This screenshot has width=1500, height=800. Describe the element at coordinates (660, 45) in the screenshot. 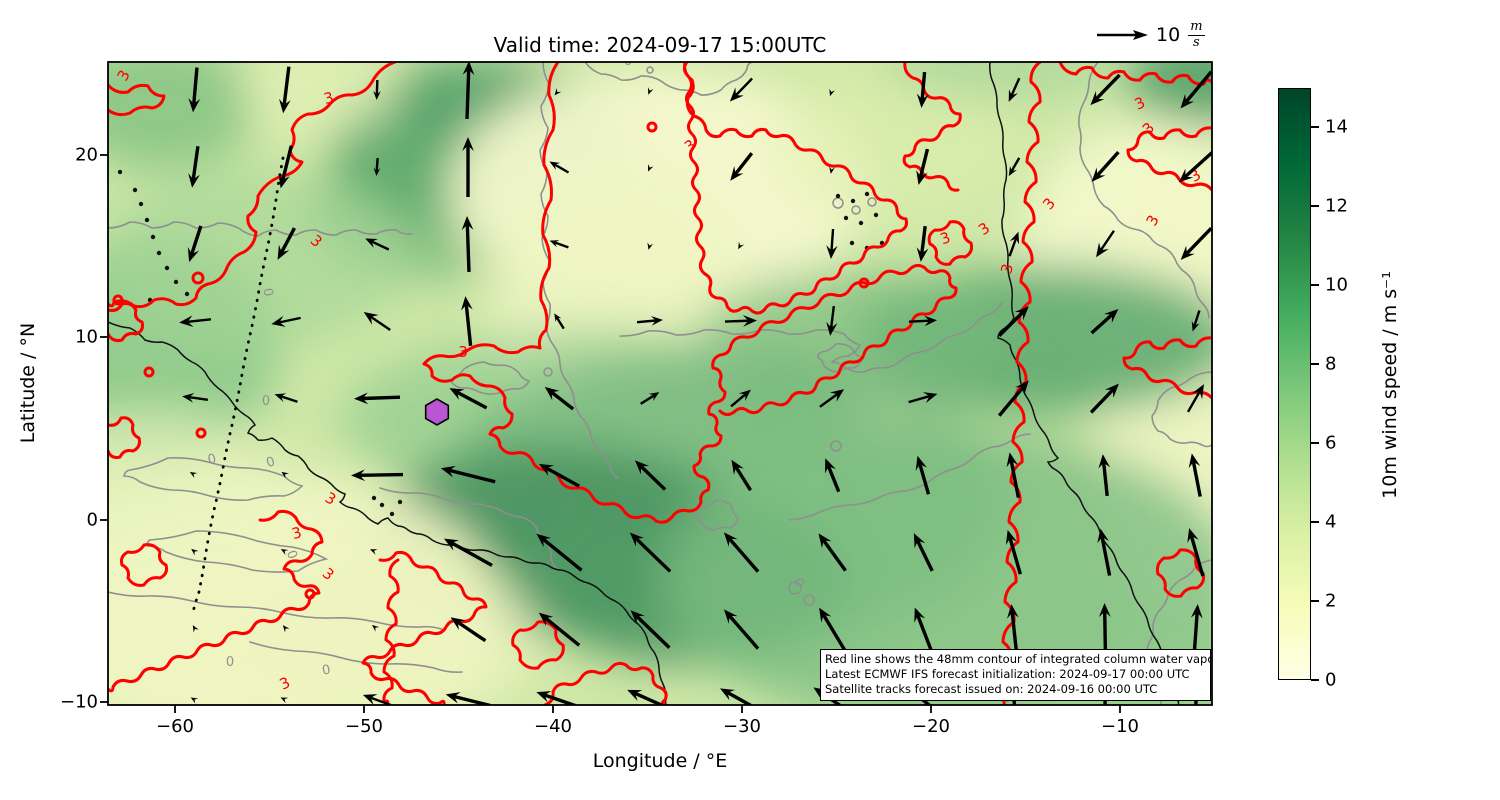

I see `page-title: Valid time: 2024-09-17 15:00UTC` at that location.